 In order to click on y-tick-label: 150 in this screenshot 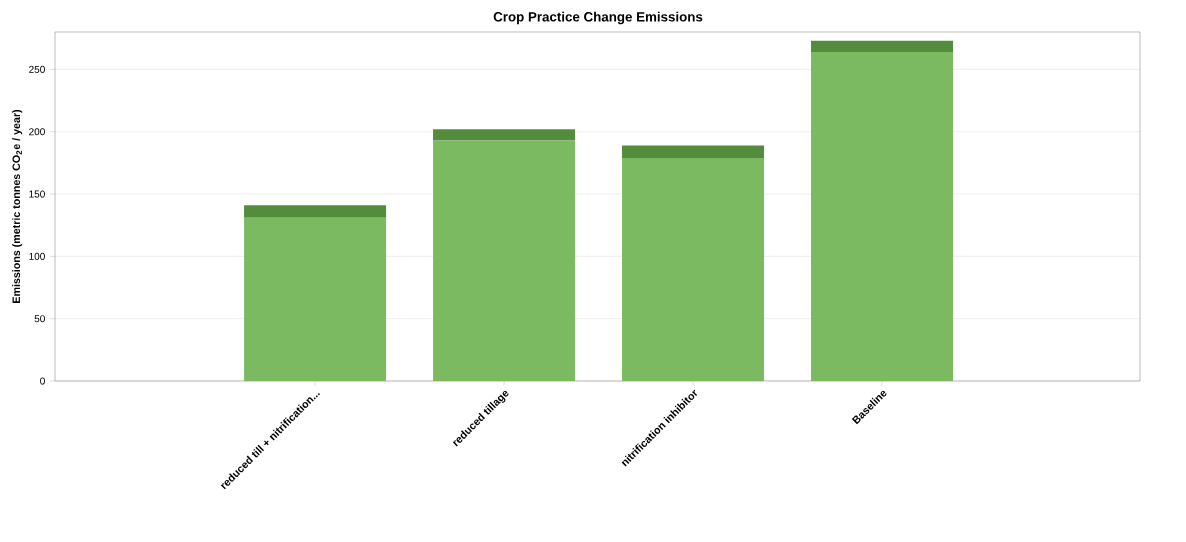, I will do `click(37, 194)`.